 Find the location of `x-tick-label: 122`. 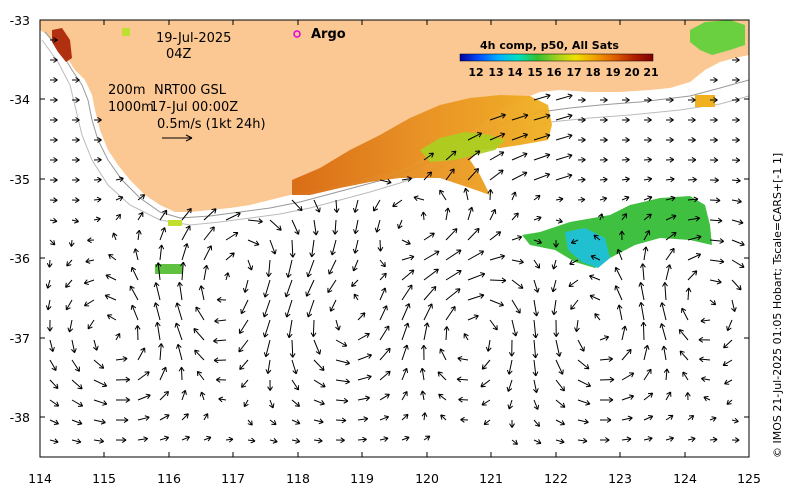

x-tick-label: 122 is located at coordinates (556, 478).